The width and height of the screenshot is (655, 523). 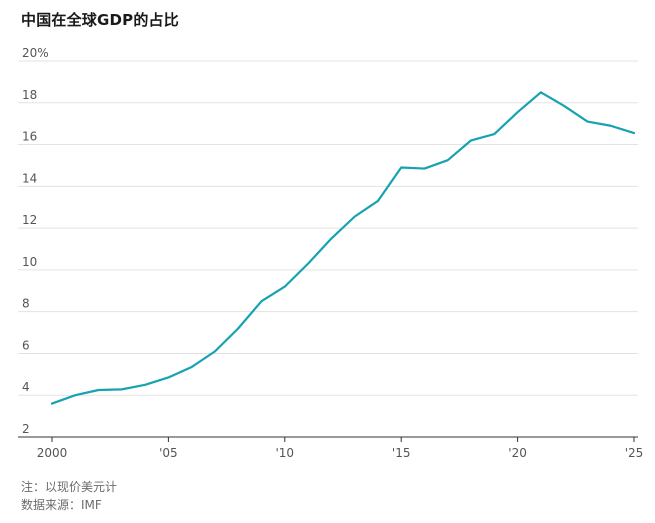 I want to click on x-tick-label-2010: '10, so click(x=285, y=453).